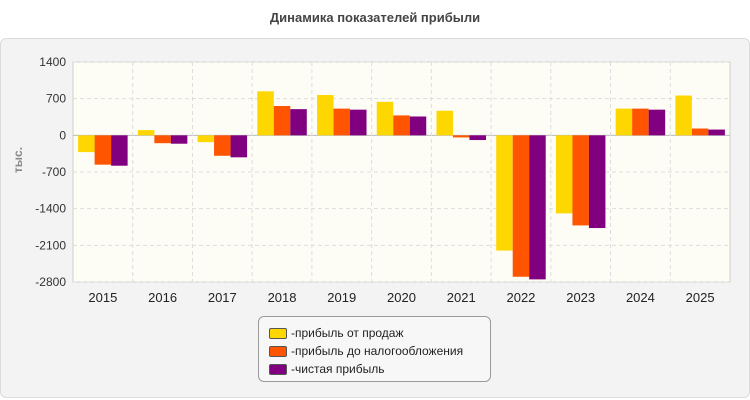 This screenshot has height=400, width=750. I want to click on x-tick-label: 2022, so click(520, 297).